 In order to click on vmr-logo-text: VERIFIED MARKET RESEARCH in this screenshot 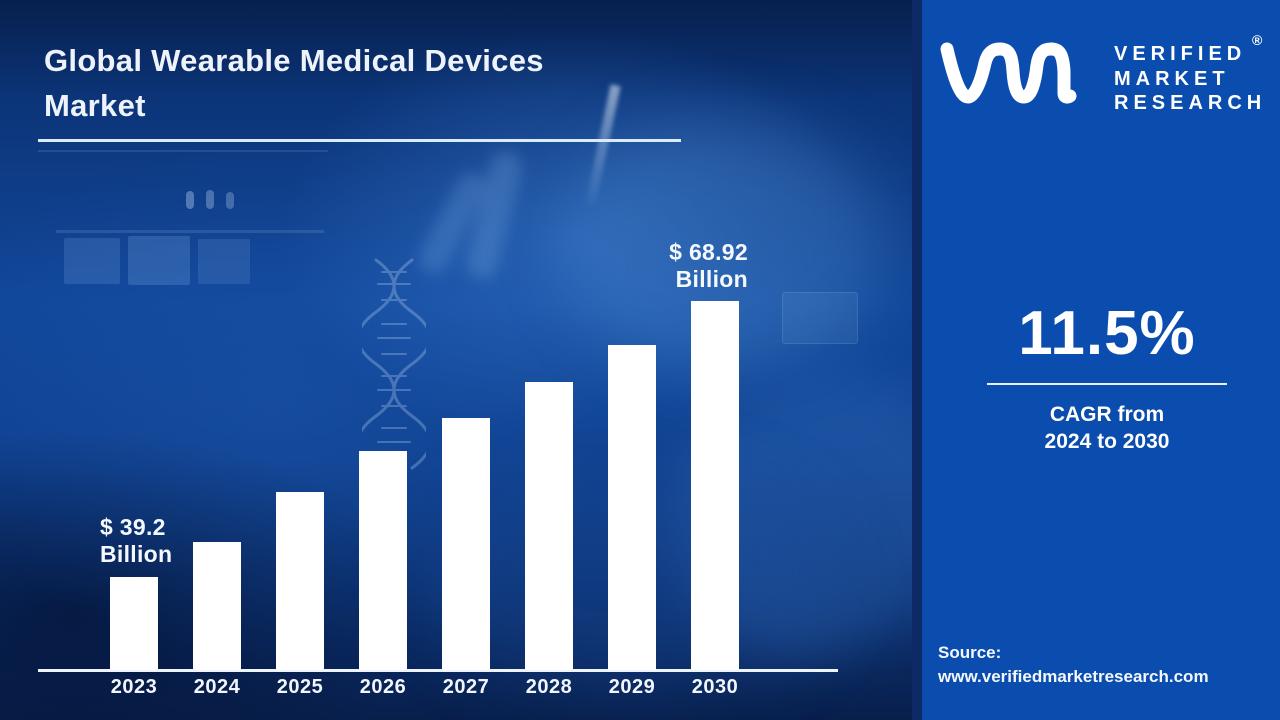, I will do `click(1190, 79)`.